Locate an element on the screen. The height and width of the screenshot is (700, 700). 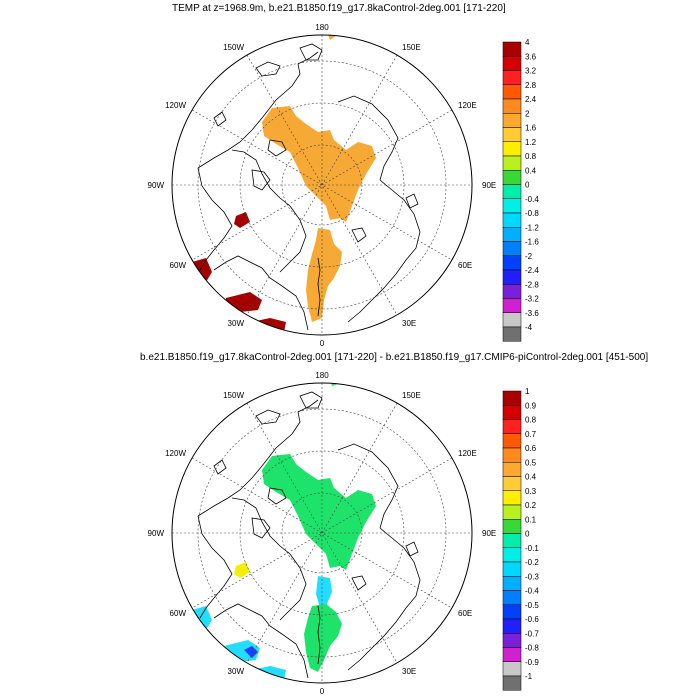
top-coastlines is located at coordinates (309, 187).